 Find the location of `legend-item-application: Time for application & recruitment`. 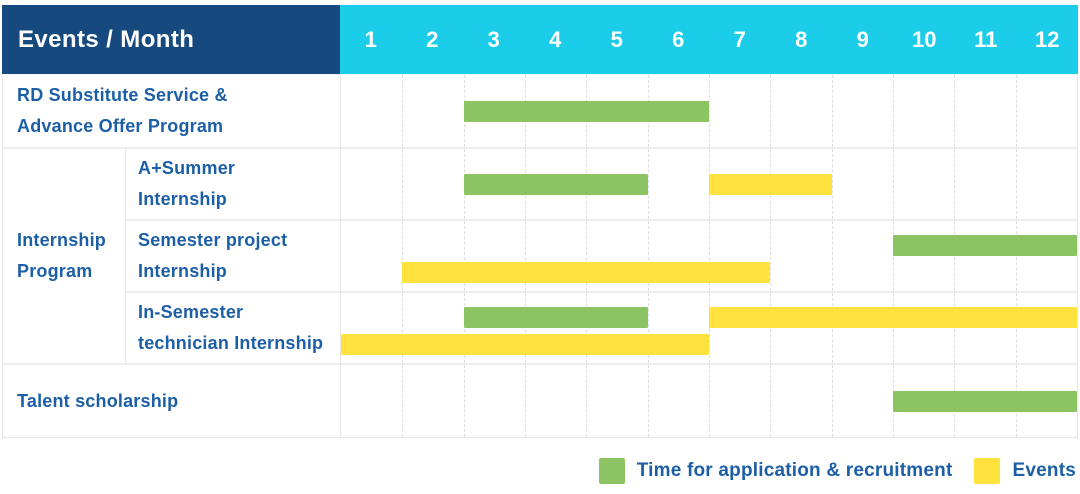

legend-item-application: Time for application & recruitment is located at coordinates (775, 471).